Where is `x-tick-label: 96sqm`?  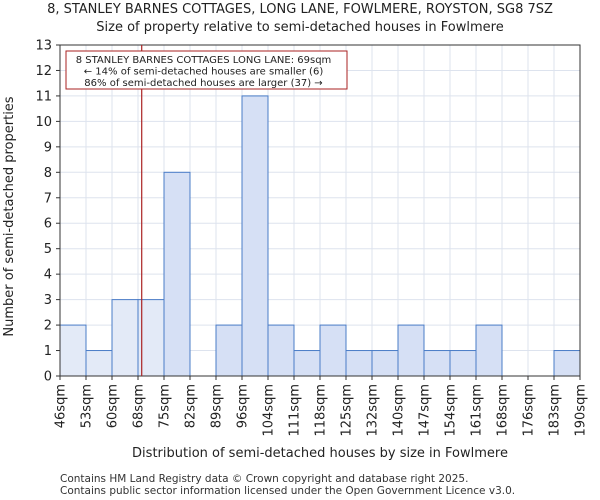
x-tick-label: 96sqm is located at coordinates (243, 406).